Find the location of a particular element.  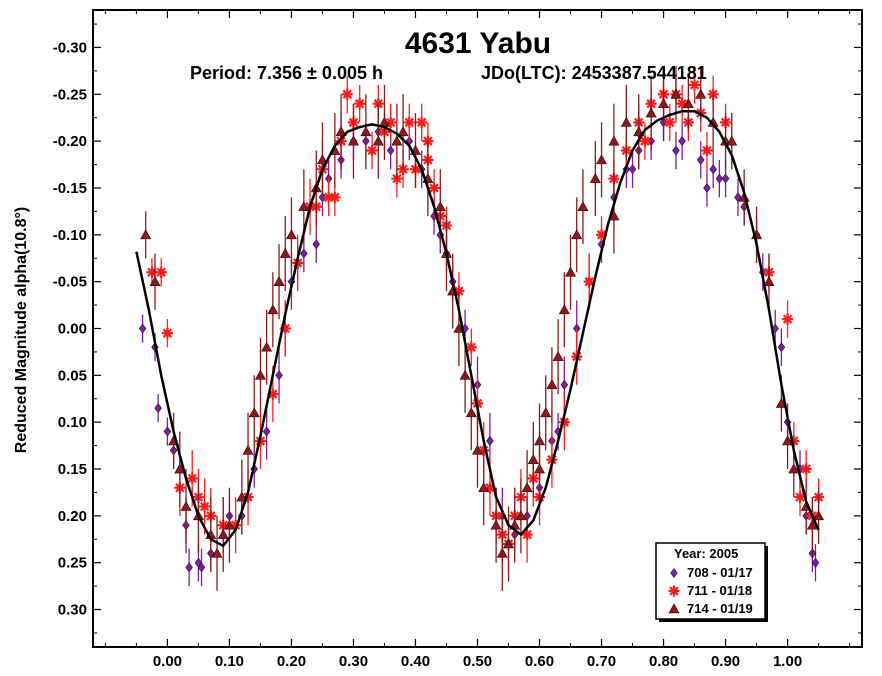

x-tick-label: 1.00 is located at coordinates (787, 661).